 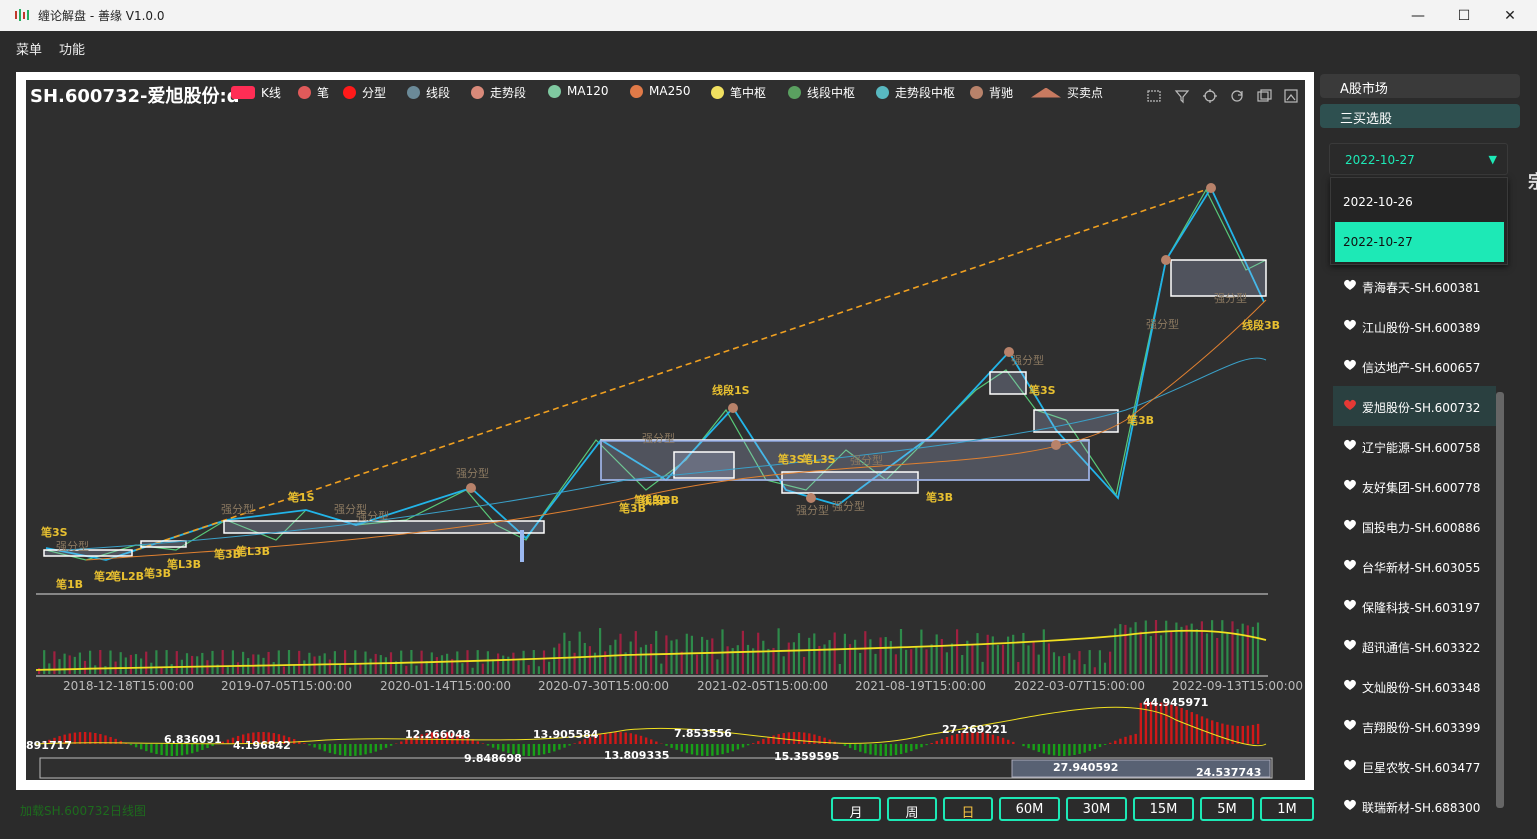 What do you see at coordinates (738, 92) in the screenshot?
I see `legend-item: 笔中枢` at bounding box center [738, 92].